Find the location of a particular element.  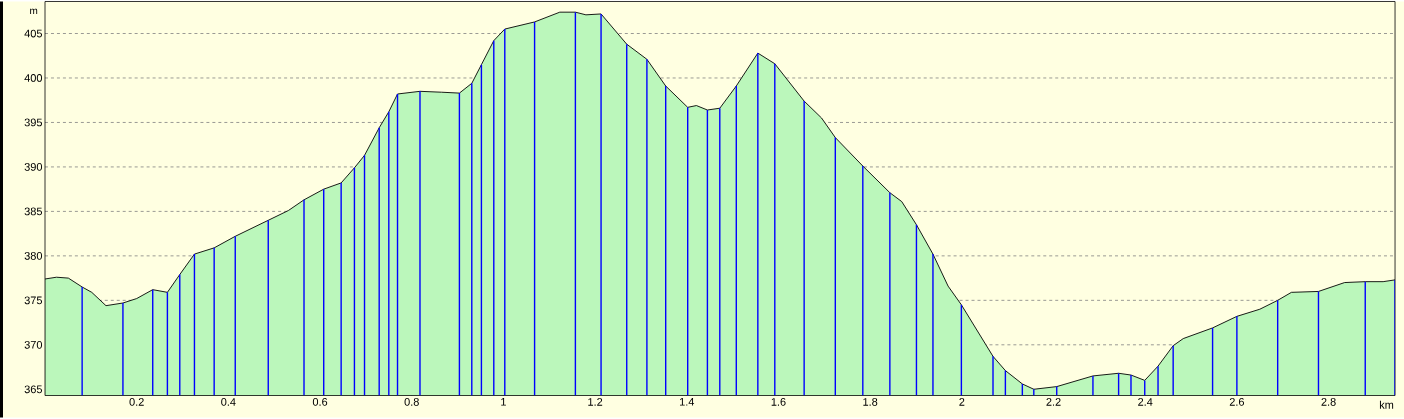

x-tick-label: 2 is located at coordinates (962, 402).